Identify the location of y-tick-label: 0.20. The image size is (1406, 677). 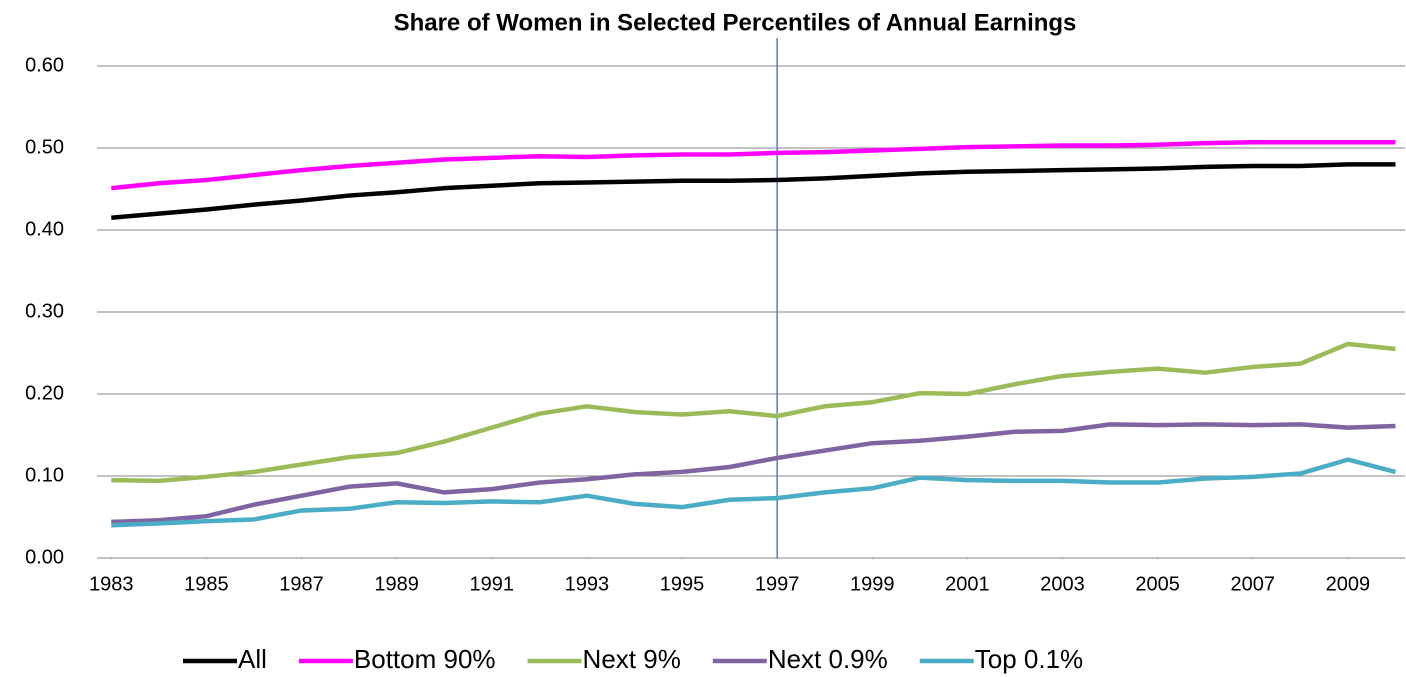
(44, 393).